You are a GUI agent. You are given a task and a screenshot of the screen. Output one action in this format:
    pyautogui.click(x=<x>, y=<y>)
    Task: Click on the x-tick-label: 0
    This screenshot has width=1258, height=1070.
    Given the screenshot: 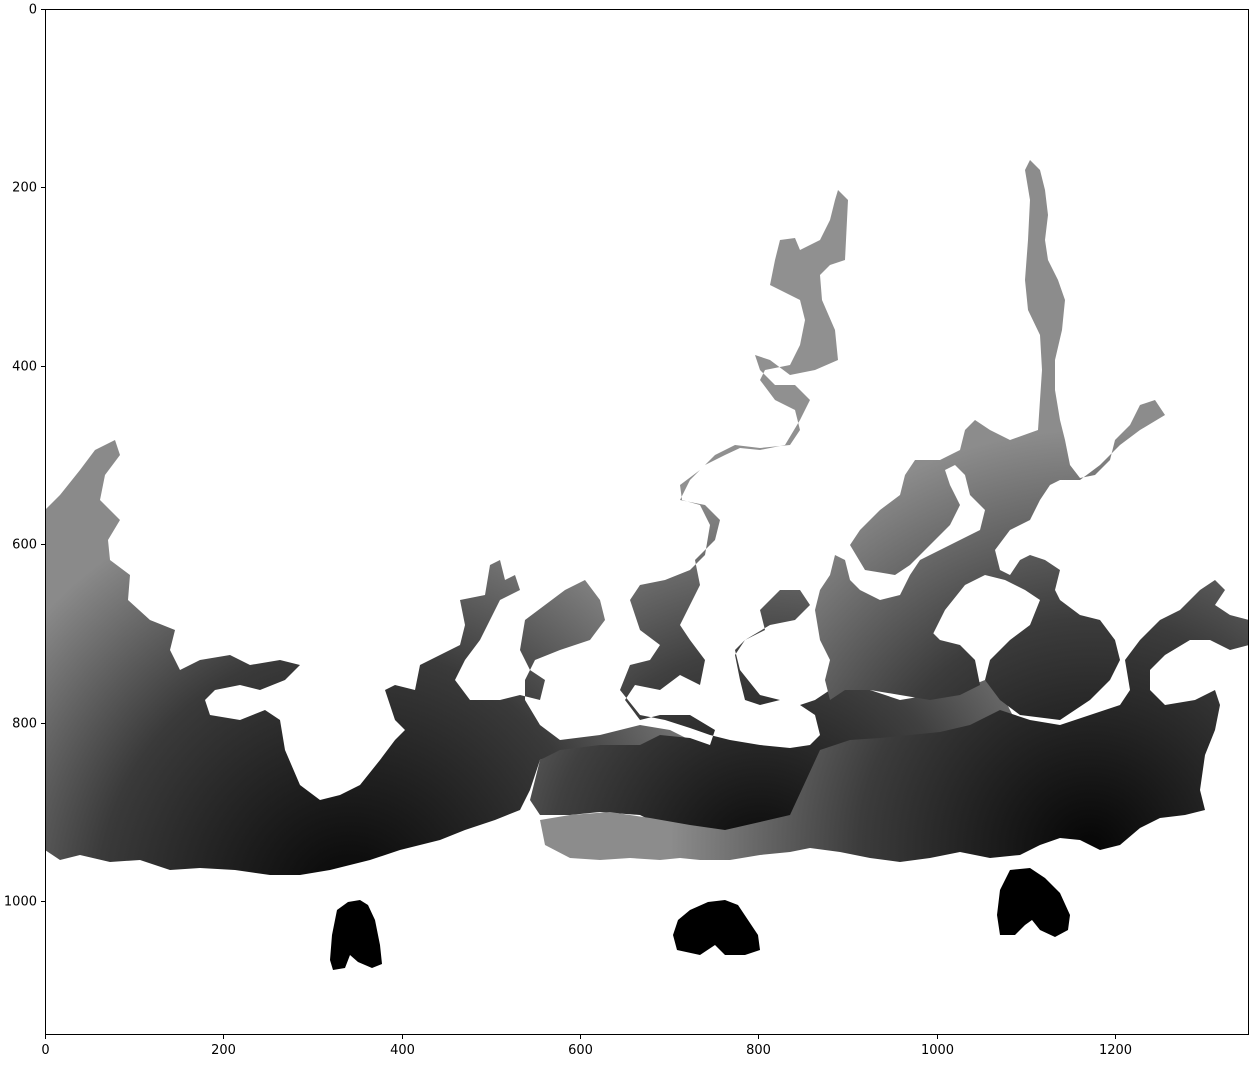 What is the action you would take?
    pyautogui.click(x=45, y=1050)
    